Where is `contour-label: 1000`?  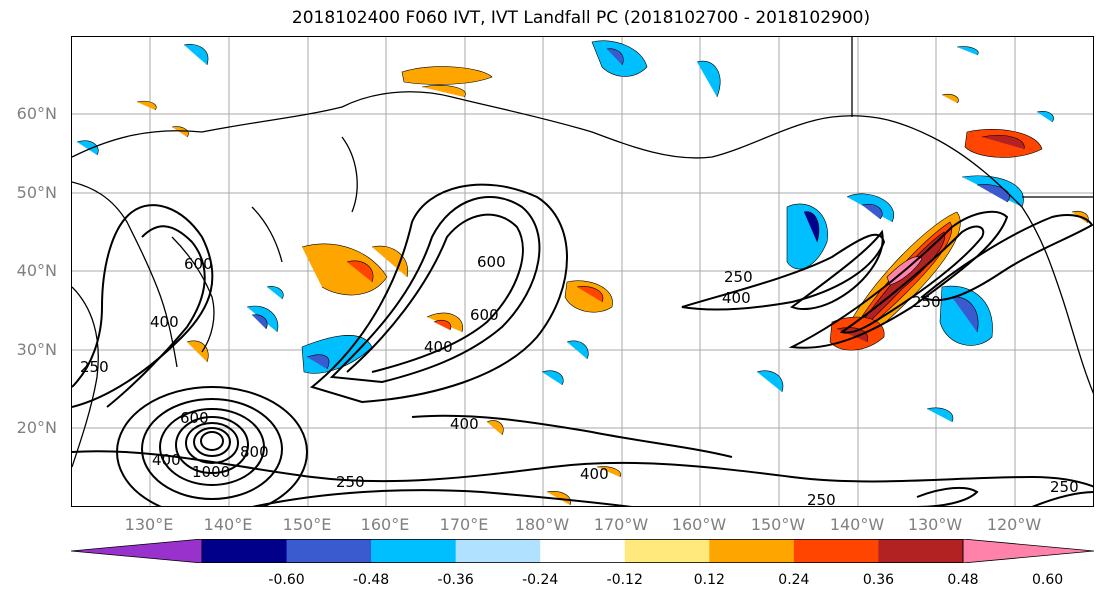 contour-label: 1000 is located at coordinates (211, 472).